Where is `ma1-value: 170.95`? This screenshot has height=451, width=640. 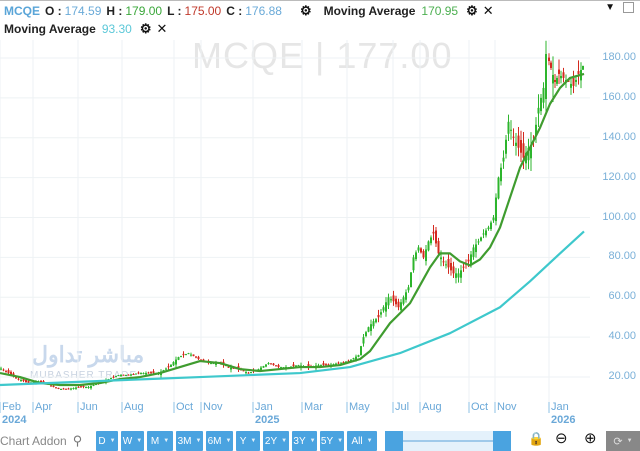
ma1-value: 170.95 is located at coordinates (440, 11).